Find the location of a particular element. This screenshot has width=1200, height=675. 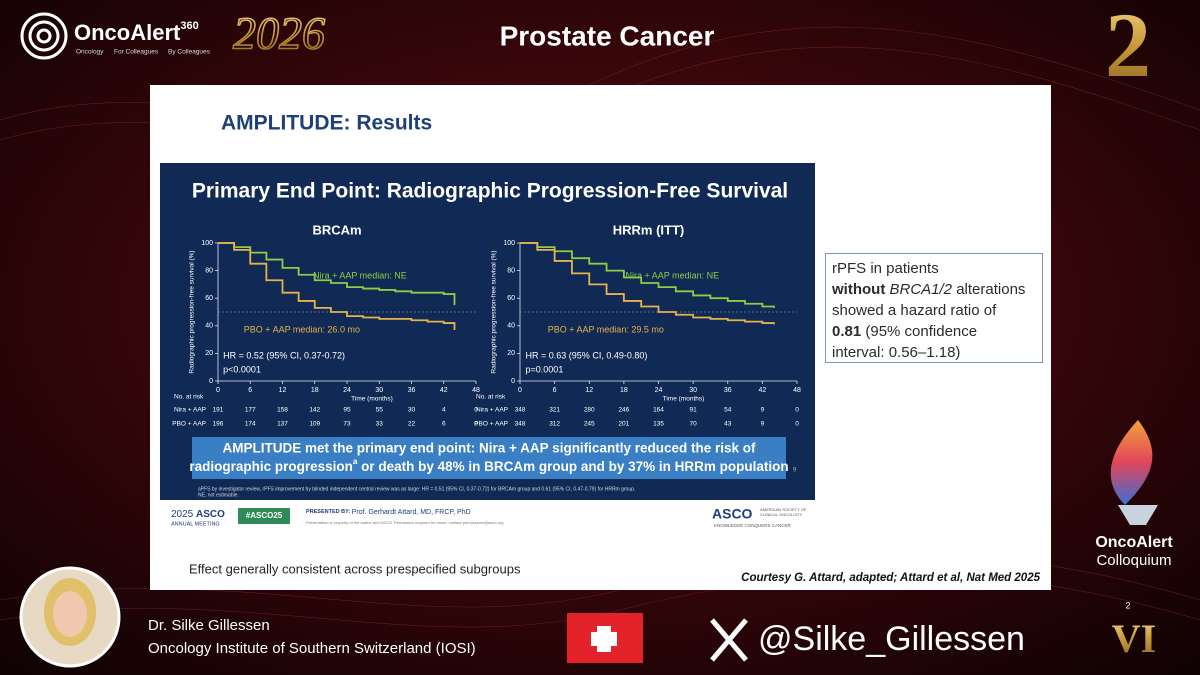

x-tick-label: 30 is located at coordinates (379, 390).